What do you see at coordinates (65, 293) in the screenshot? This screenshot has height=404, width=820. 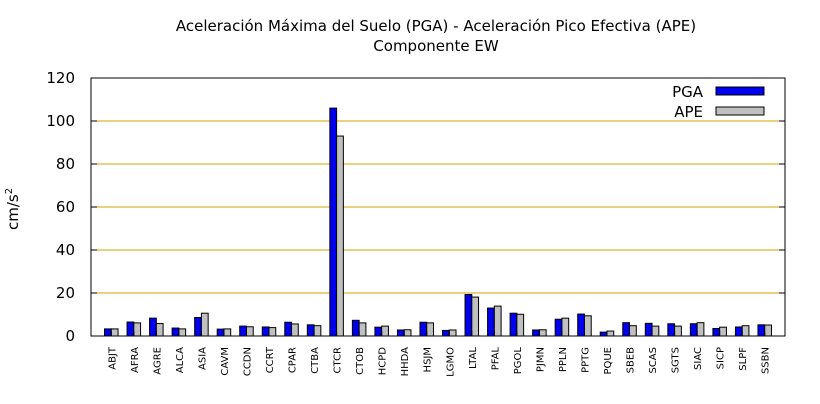 I see `y-tick-label: 20` at bounding box center [65, 293].